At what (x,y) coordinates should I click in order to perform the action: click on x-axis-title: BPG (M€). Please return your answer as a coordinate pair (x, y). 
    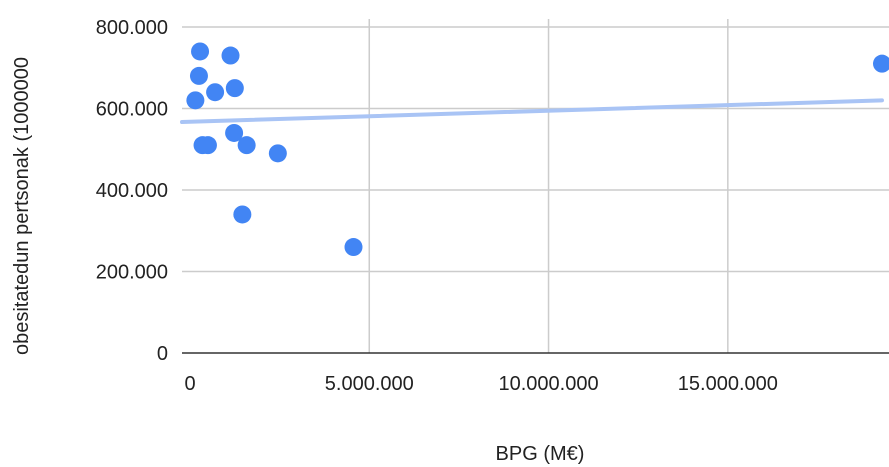
    Looking at the image, I should click on (540, 454).